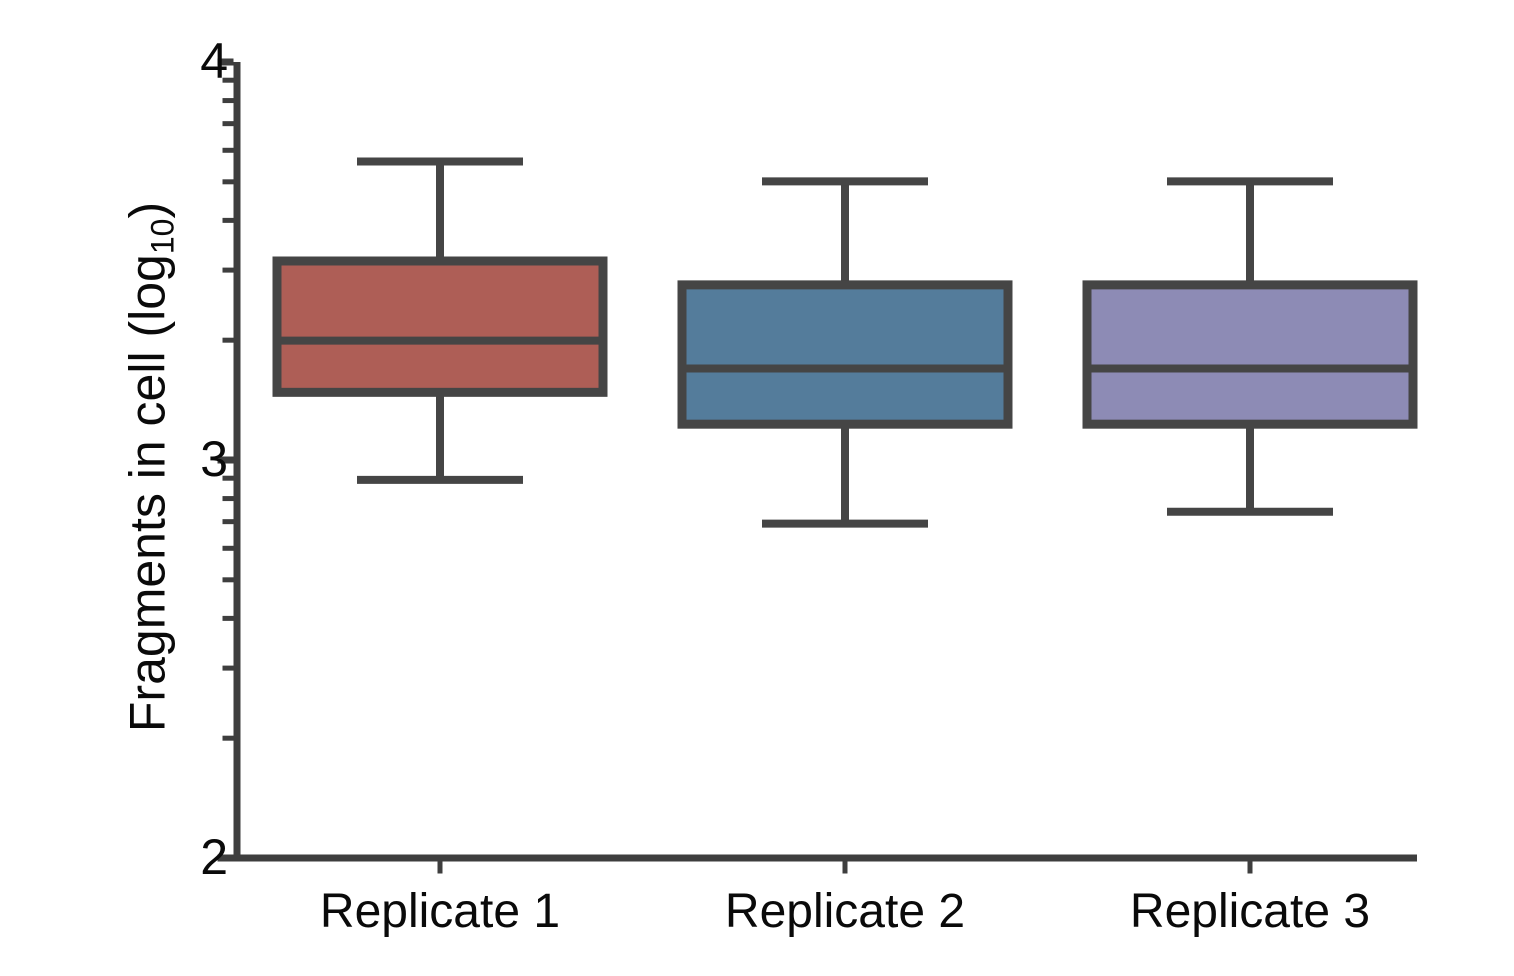  What do you see at coordinates (440, 911) in the screenshot?
I see `x-category-label-replicate-1: Replicate 1` at bounding box center [440, 911].